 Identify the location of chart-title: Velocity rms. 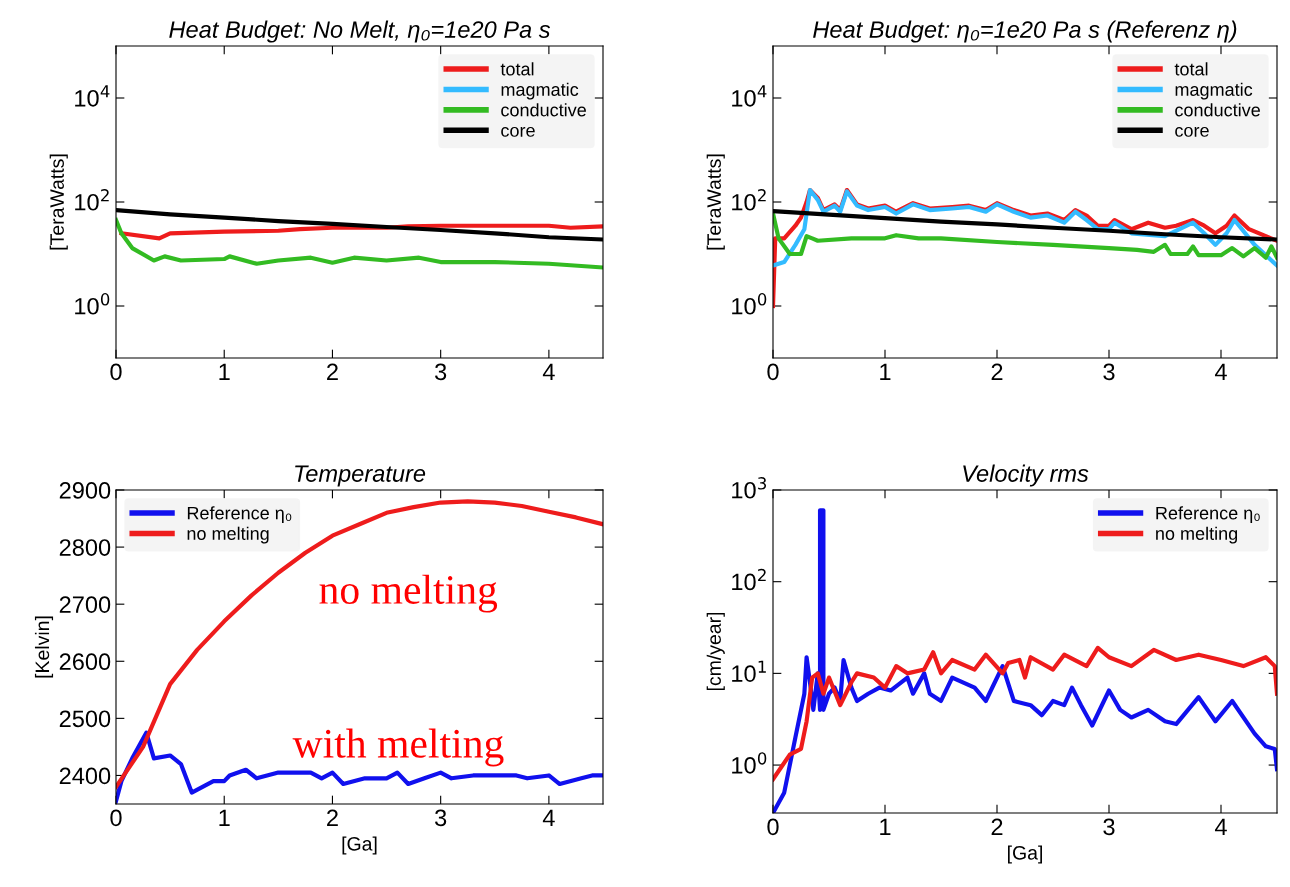
(1026, 475).